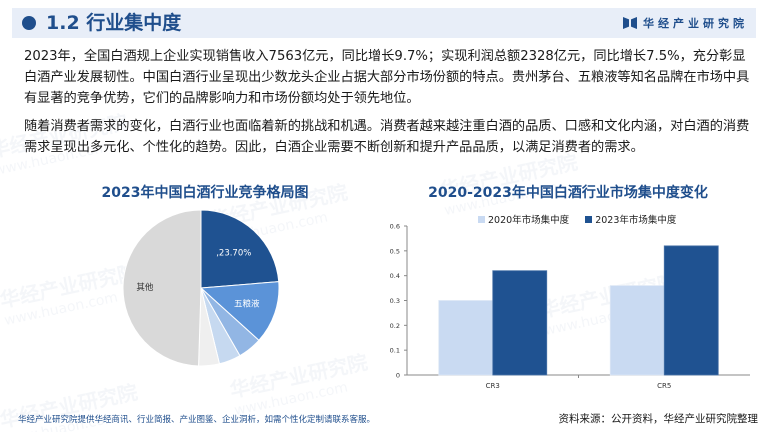 Image resolution: width=768 pixels, height=432 pixels. What do you see at coordinates (114, 23) in the screenshot?
I see `section-title: 1.2 行业集中度` at bounding box center [114, 23].